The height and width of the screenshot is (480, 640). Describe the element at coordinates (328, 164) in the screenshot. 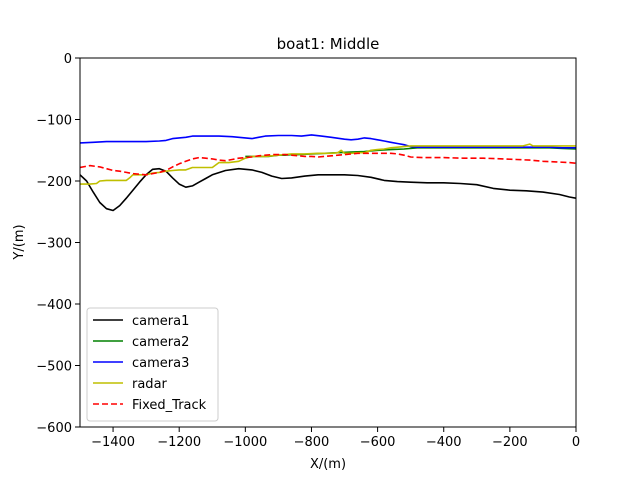

I see `series-line-fixed-track` at that location.